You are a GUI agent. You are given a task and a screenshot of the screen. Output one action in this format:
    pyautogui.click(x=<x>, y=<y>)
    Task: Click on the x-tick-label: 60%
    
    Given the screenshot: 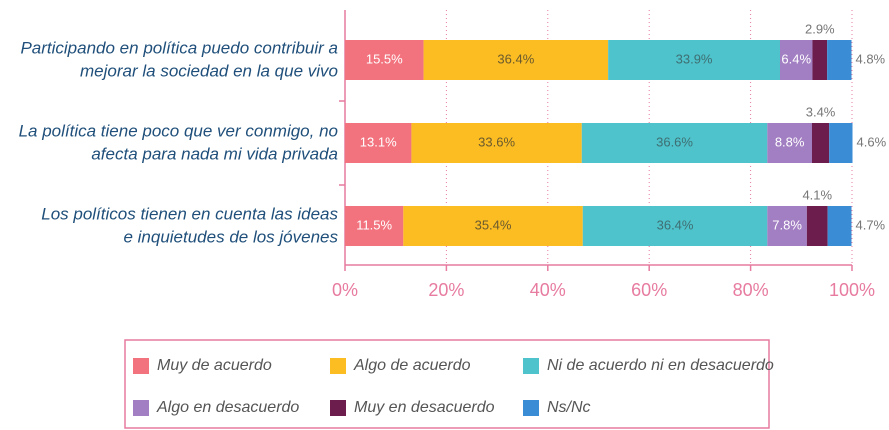 What is the action you would take?
    pyautogui.click(x=649, y=290)
    